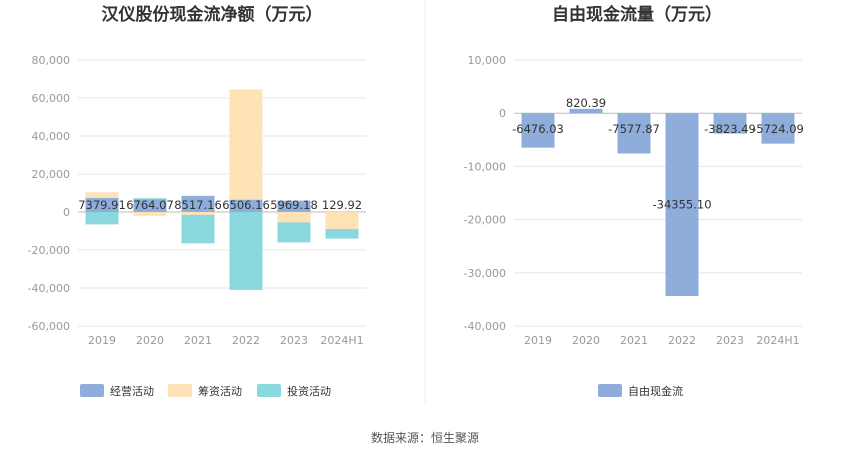 This screenshot has height=459, width=850. I want to click on y-tick-label: -30,000, so click(485, 273).